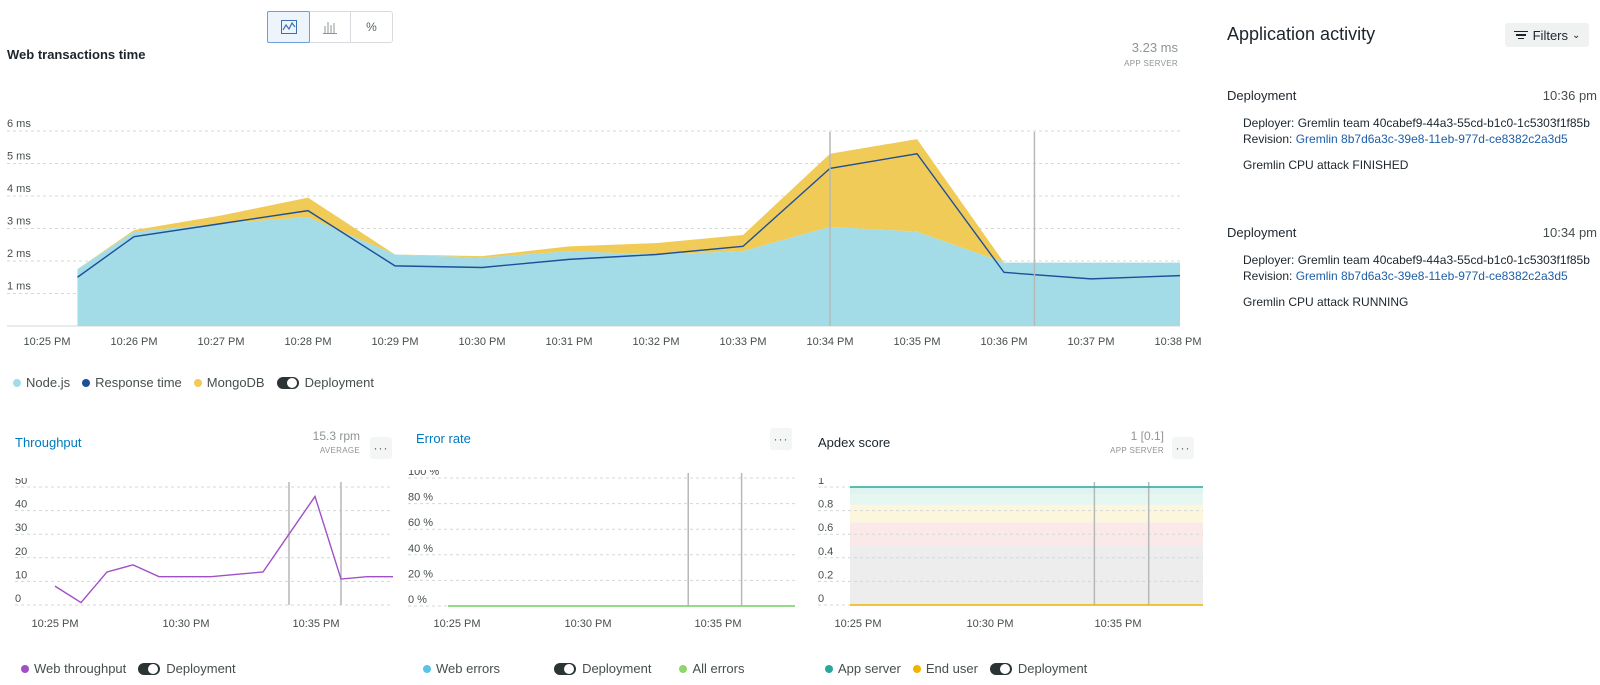  What do you see at coordinates (829, 668) in the screenshot?
I see `app-server-dot-icon` at bounding box center [829, 668].